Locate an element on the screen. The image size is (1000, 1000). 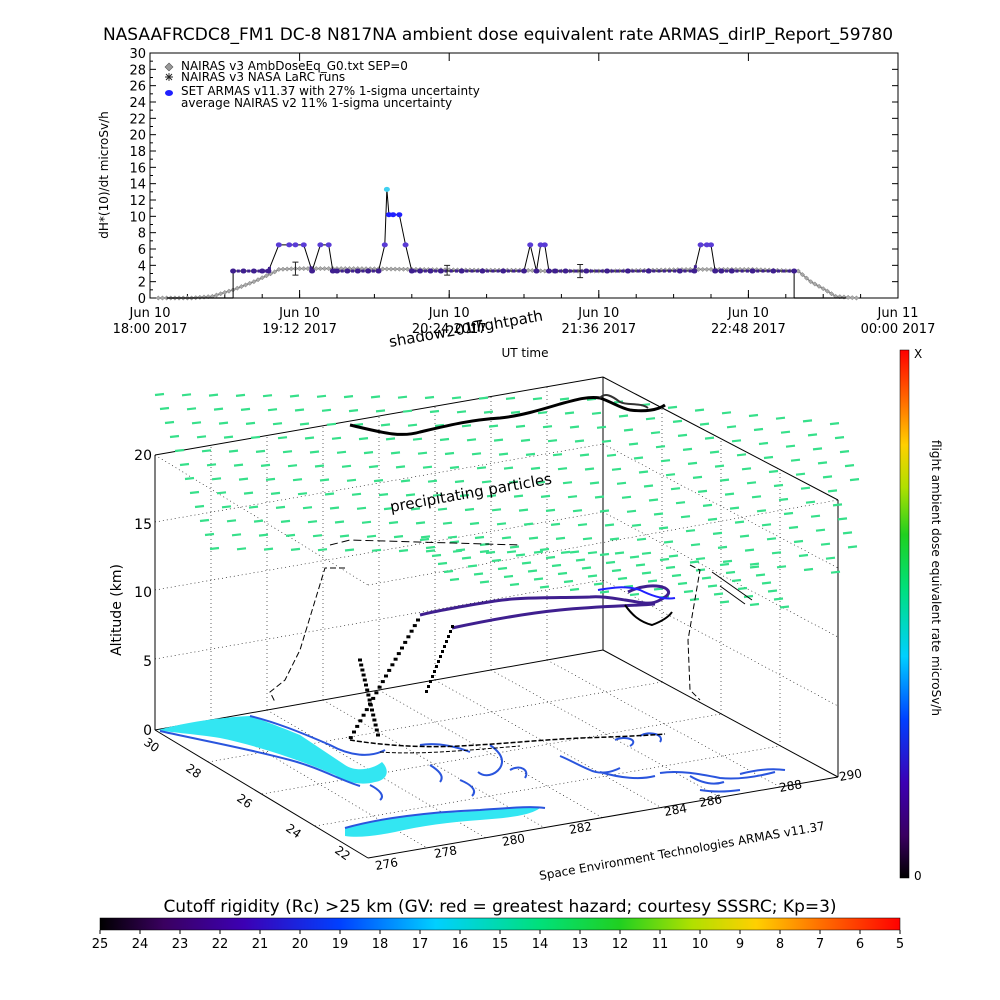
legend-item-nairas-v3: NAIRAS v3 AmbDoseEq_G0.txt SEP=0 is located at coordinates (294, 66).